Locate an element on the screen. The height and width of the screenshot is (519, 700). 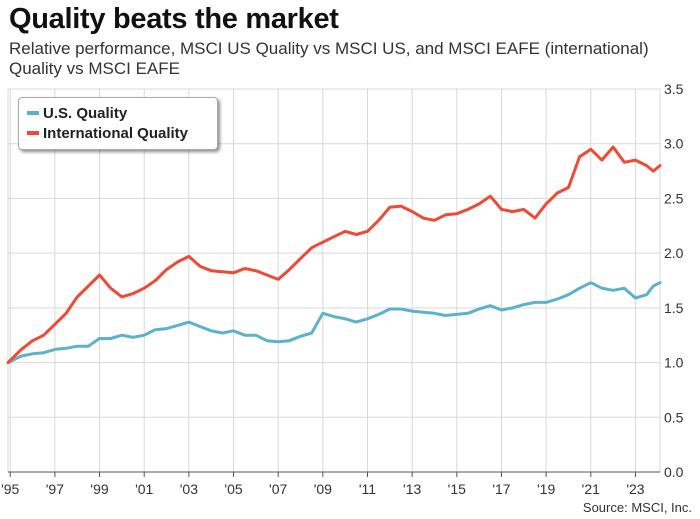
y-tick-label: 0.5 is located at coordinates (674, 417).